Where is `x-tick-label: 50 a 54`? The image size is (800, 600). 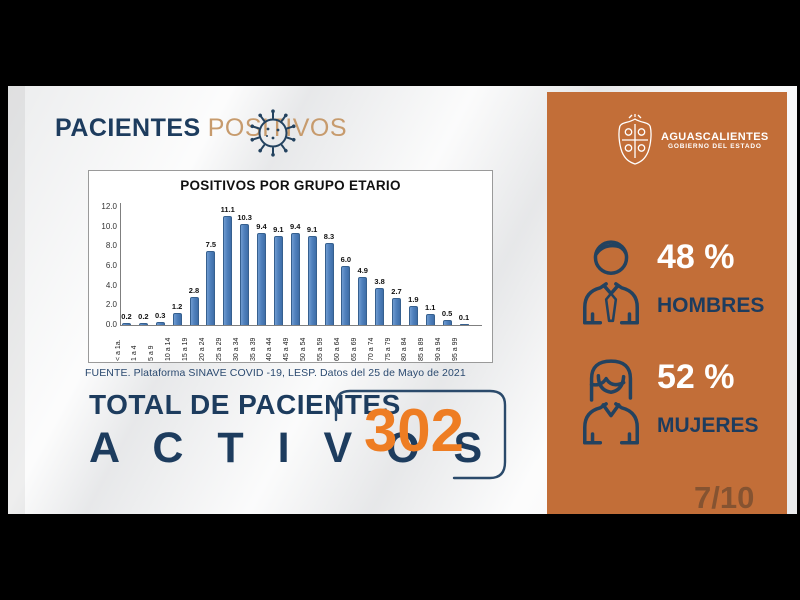 x-tick-label: 50 a 54 is located at coordinates (304, 349).